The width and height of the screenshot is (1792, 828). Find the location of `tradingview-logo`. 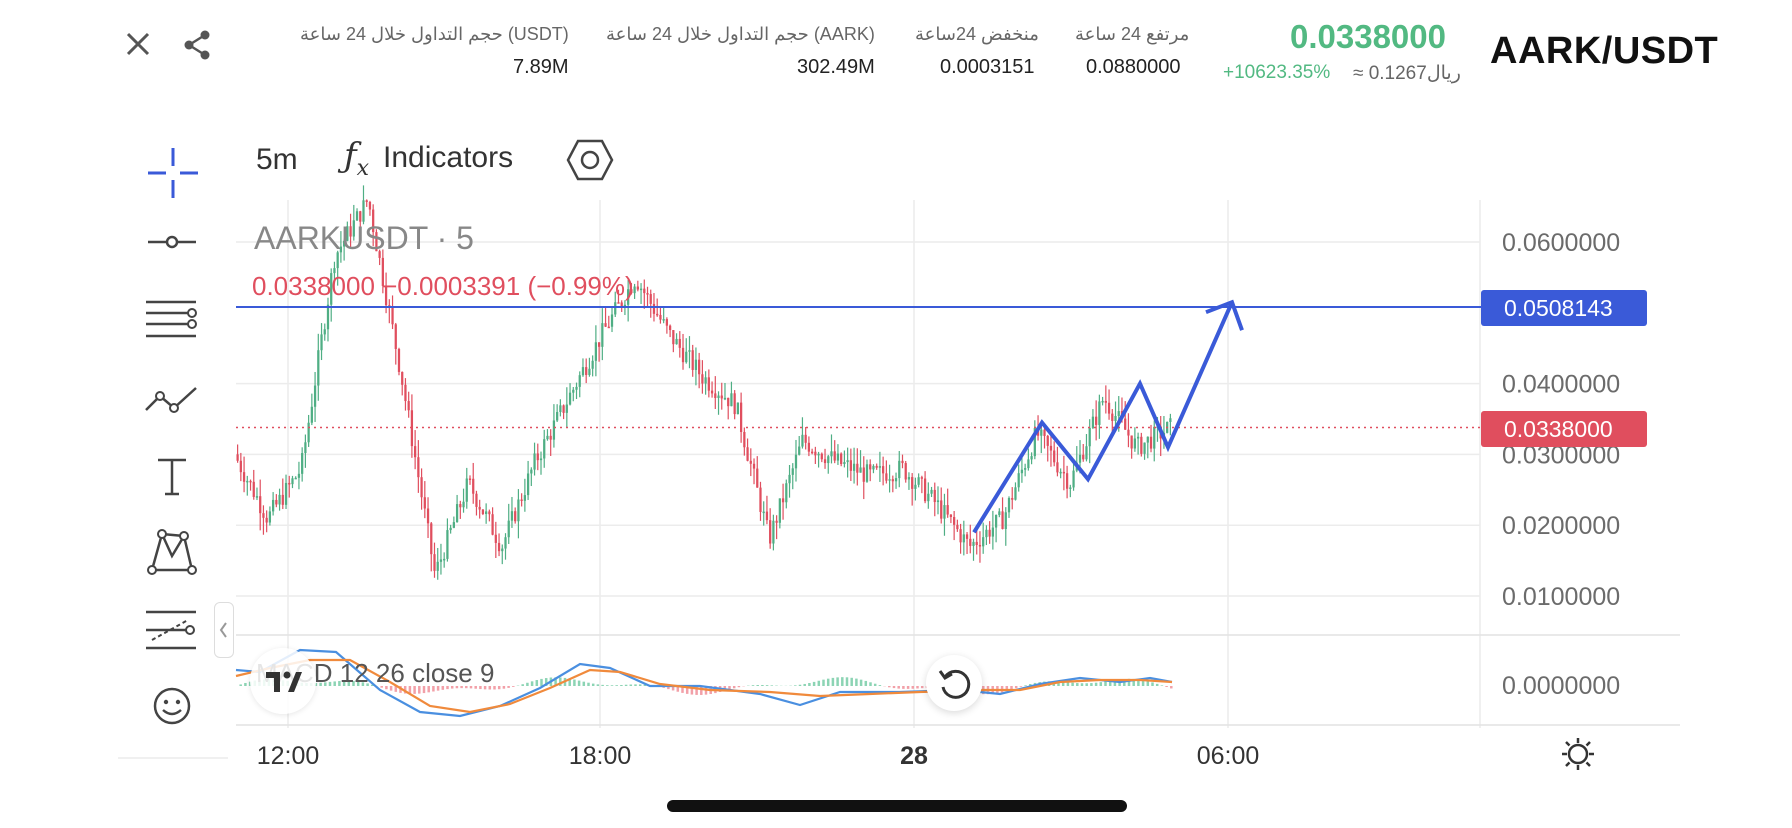

tradingview-logo is located at coordinates (283, 681).